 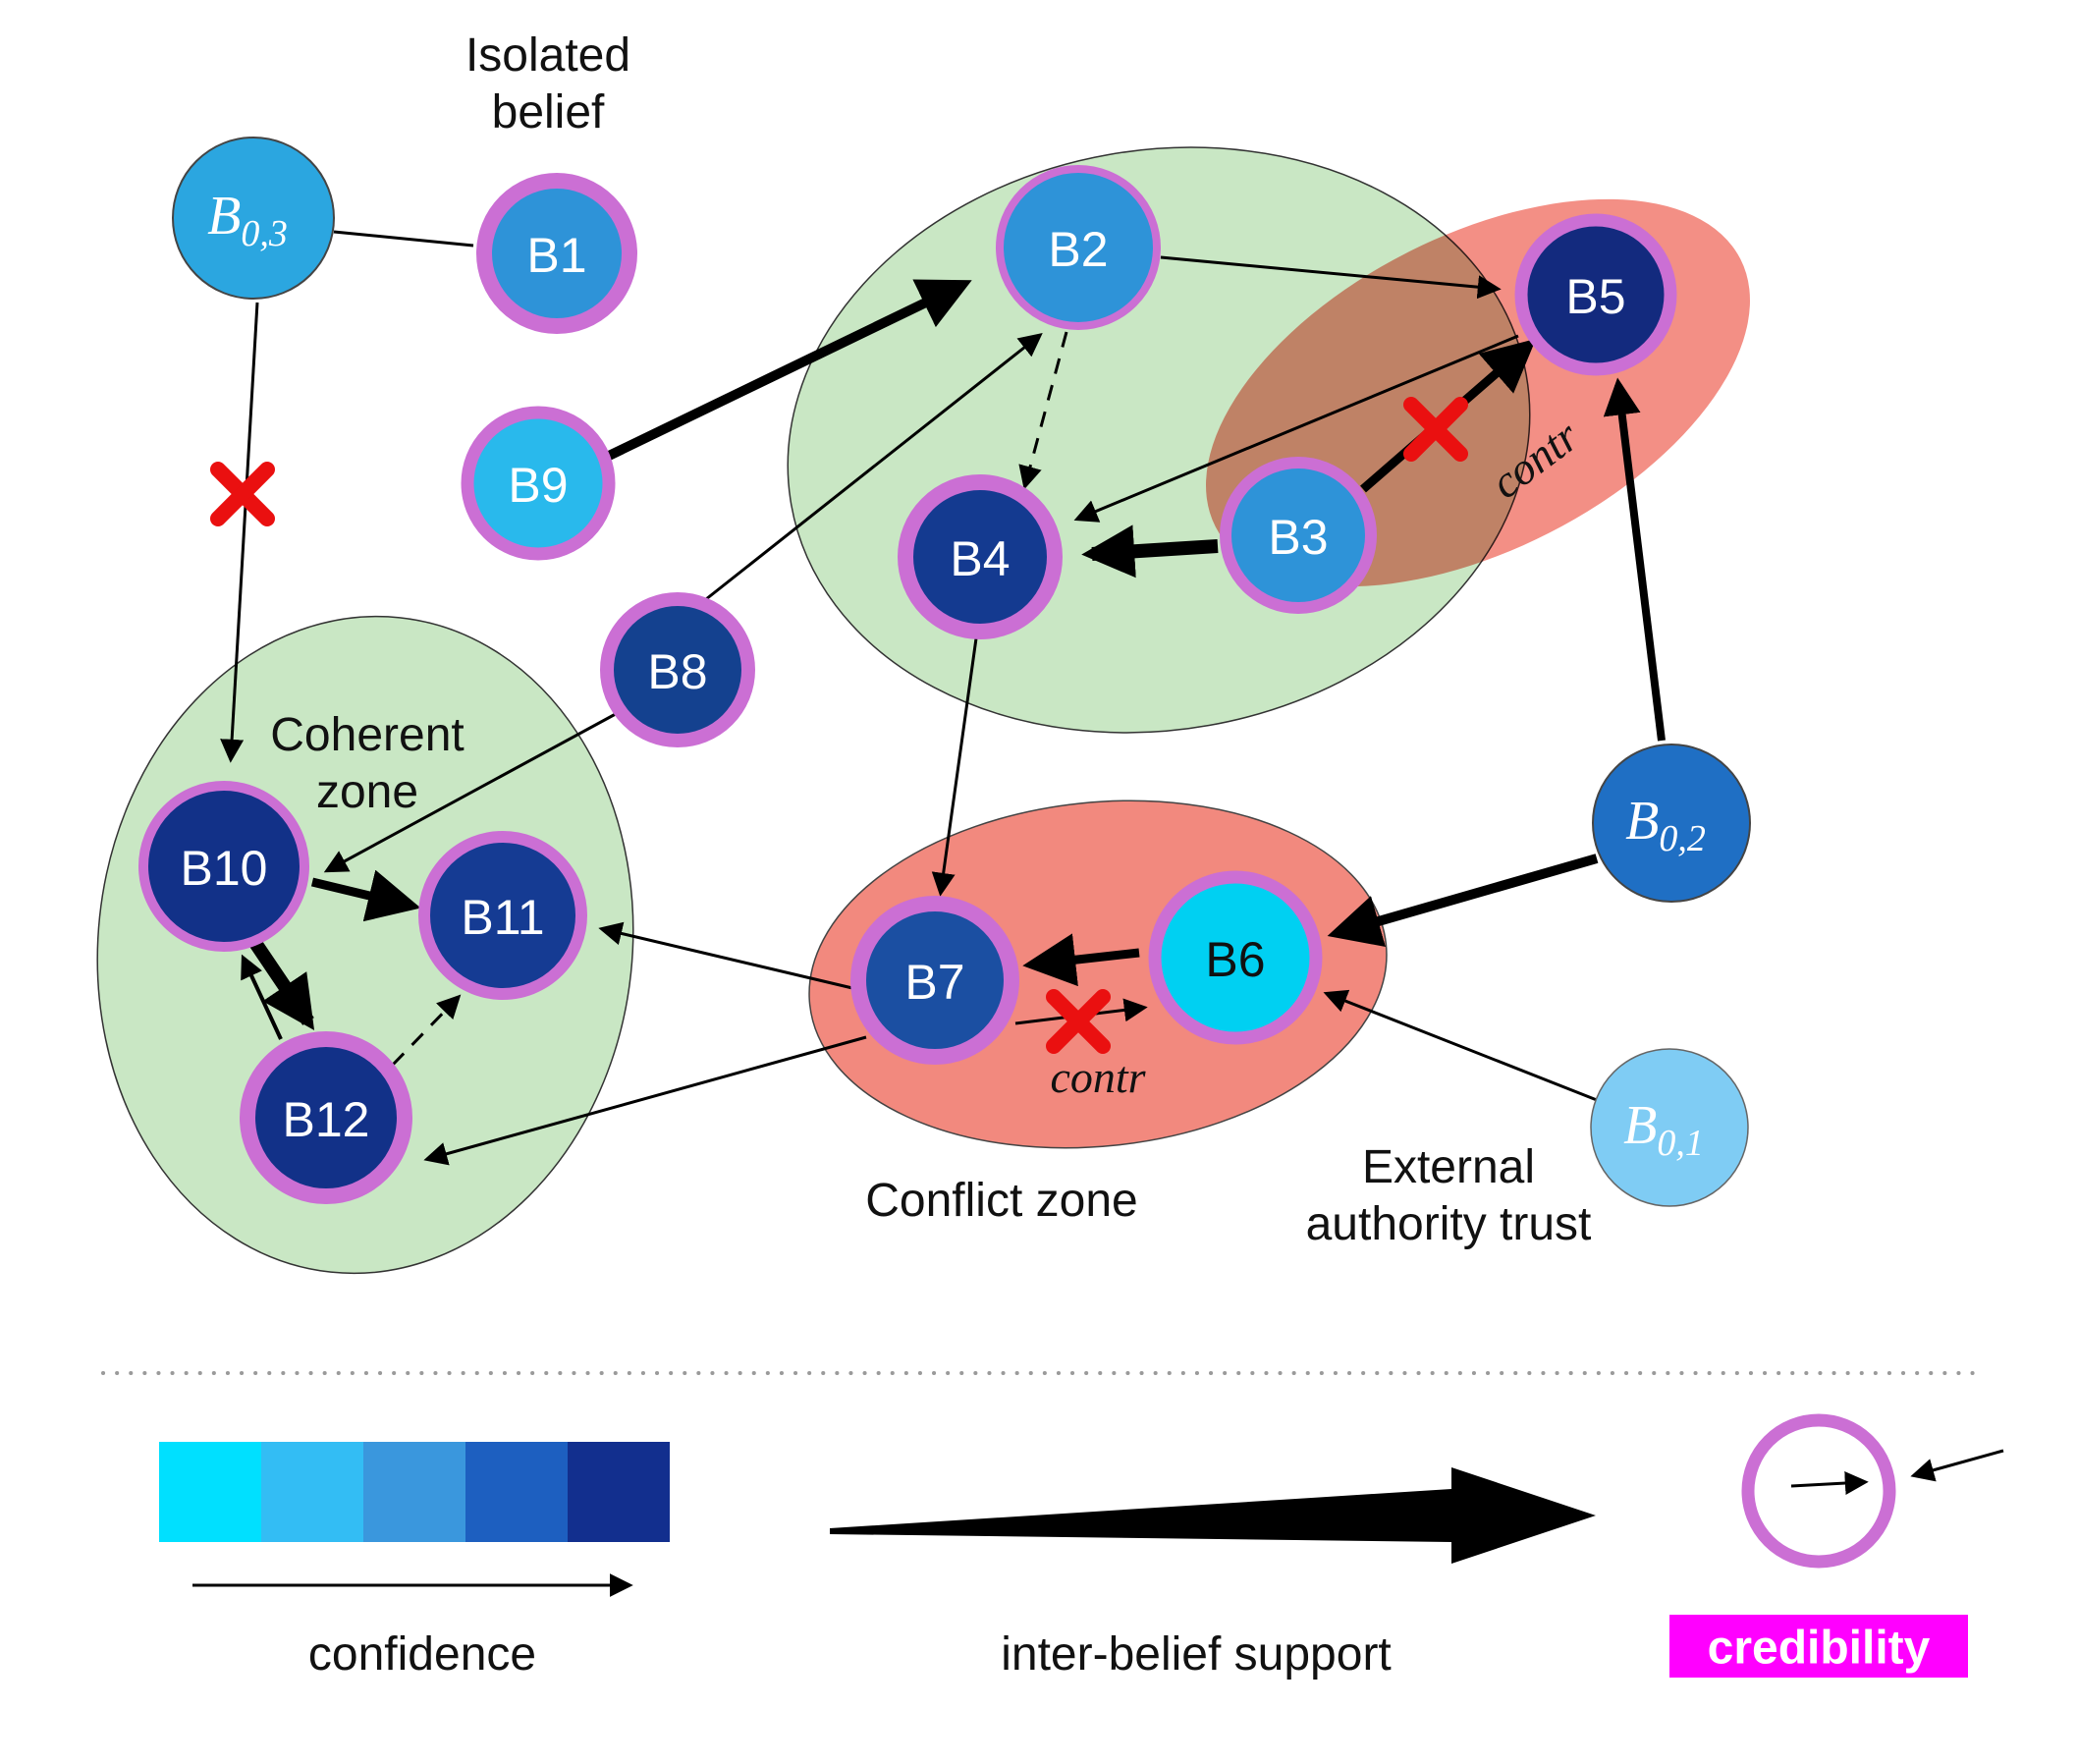 I want to click on confidence-scale-icon, so click(x=414, y=1519).